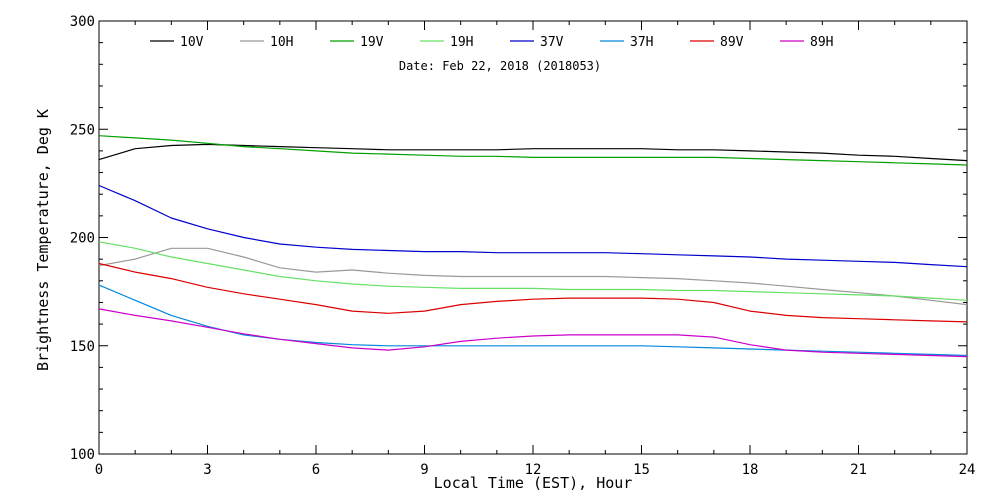 The image size is (1000, 500). Describe the element at coordinates (533, 483) in the screenshot. I see `x-axis-label: Local Time (EST), Hour` at that location.